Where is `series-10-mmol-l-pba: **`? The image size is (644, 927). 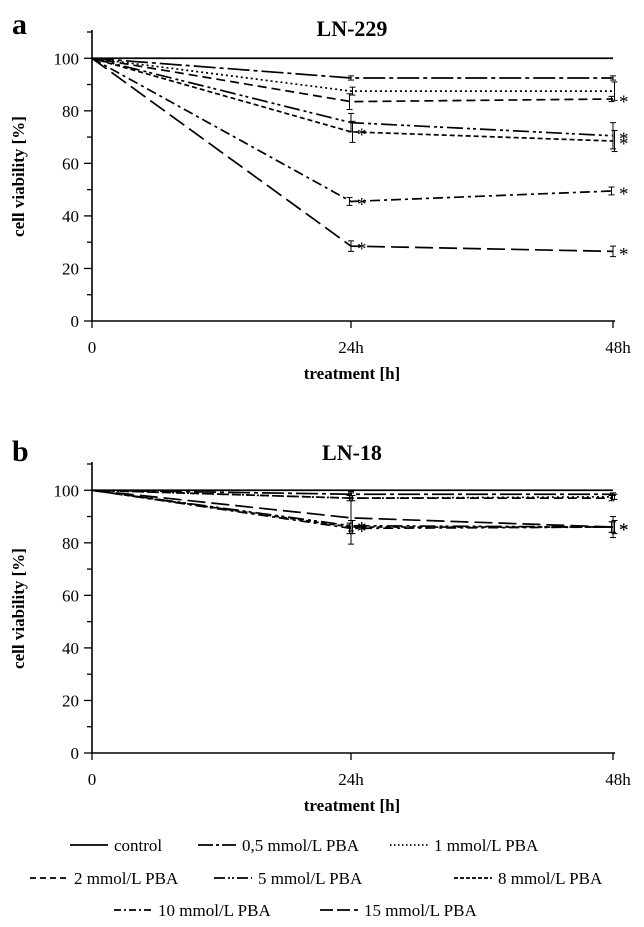 series-10-mmol-l-pba: ** is located at coordinates (360, 136).